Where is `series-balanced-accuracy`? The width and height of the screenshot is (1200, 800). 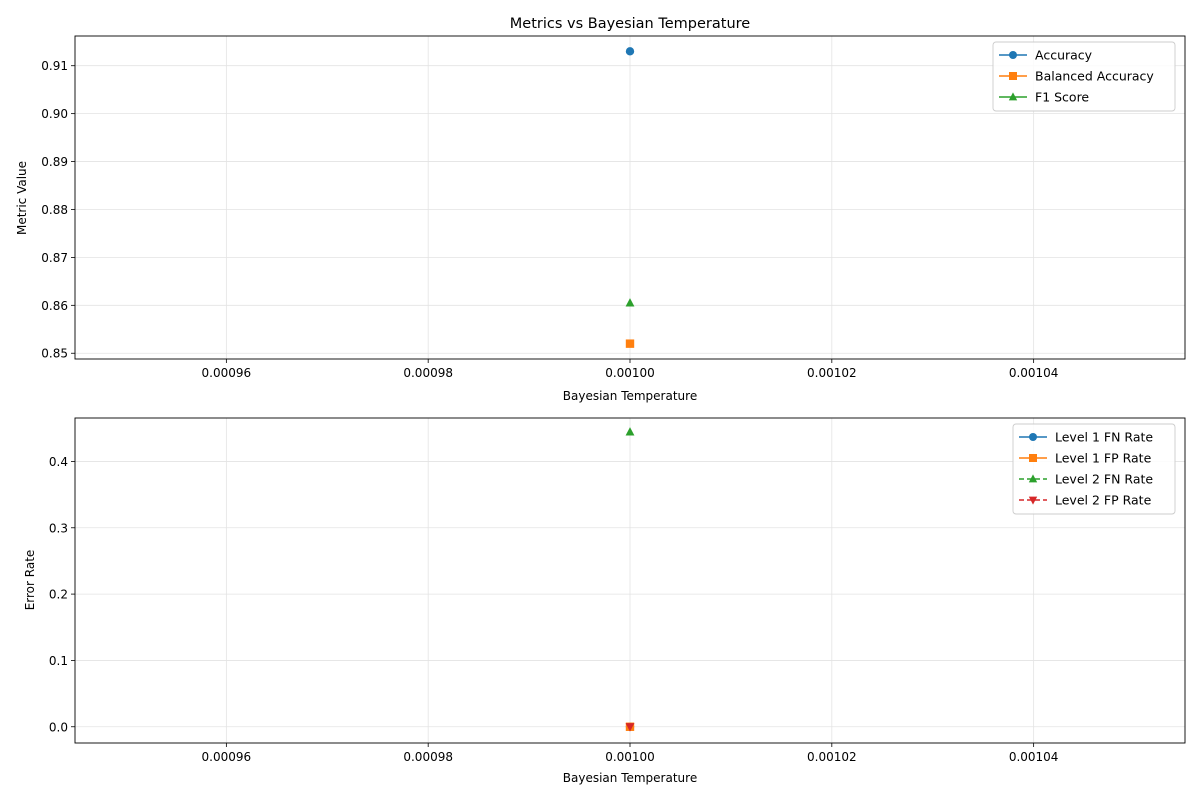 series-balanced-accuracy is located at coordinates (630, 343).